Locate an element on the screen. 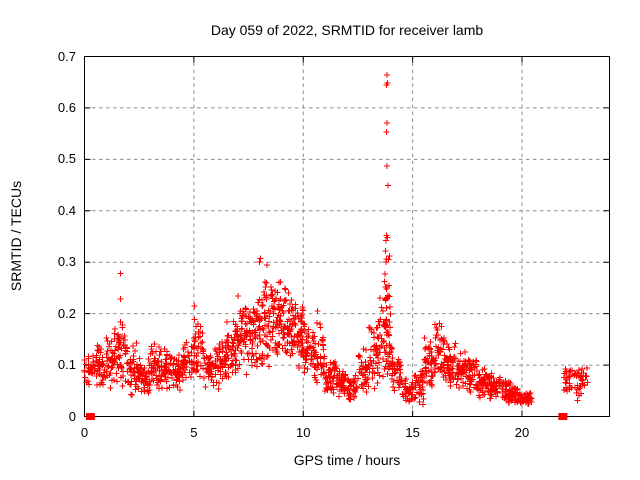 Image resolution: width=640 pixels, height=480 pixels. y-tick-label: 0.4 is located at coordinates (66, 210).